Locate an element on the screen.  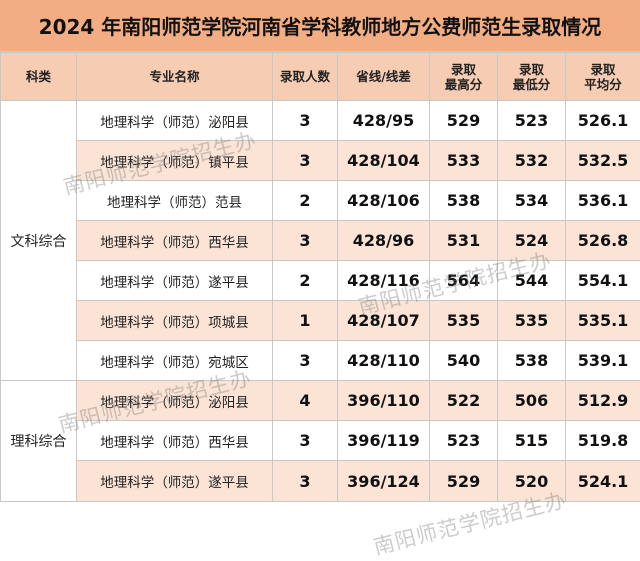
line-diff: 428/104 is located at coordinates (384, 161).